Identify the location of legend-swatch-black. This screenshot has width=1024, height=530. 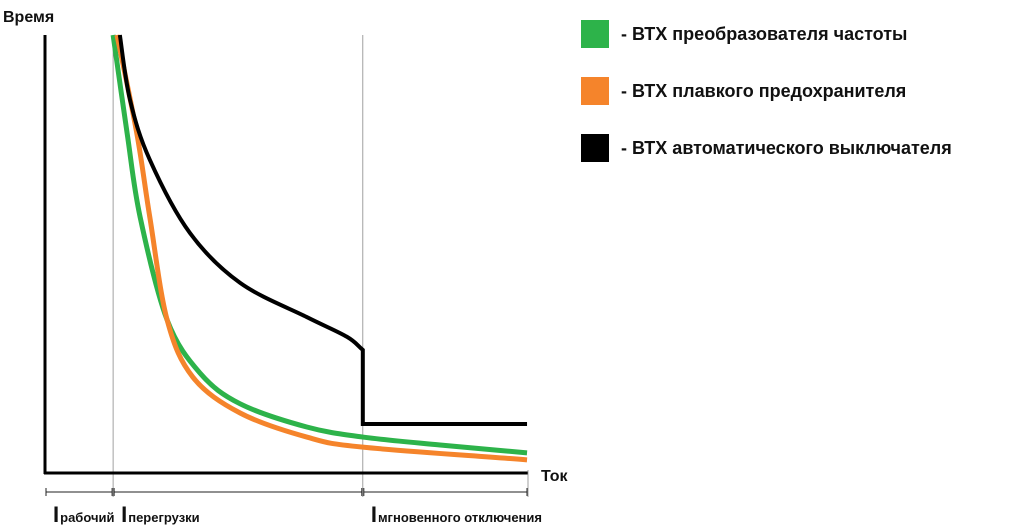
(595, 148).